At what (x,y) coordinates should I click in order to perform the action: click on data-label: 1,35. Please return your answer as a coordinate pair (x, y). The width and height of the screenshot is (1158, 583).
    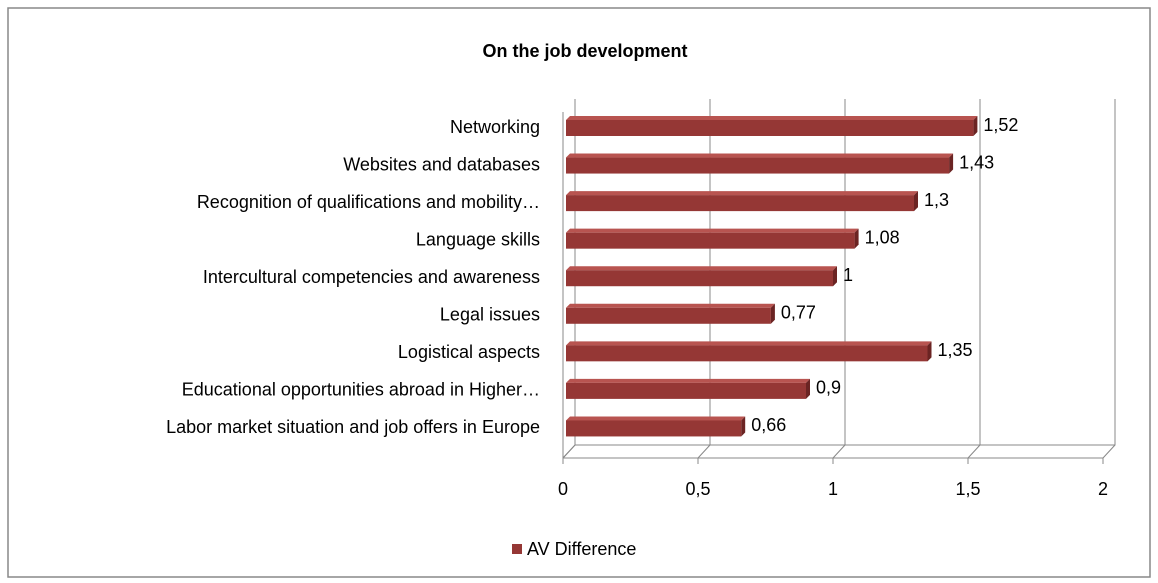
    Looking at the image, I should click on (955, 350).